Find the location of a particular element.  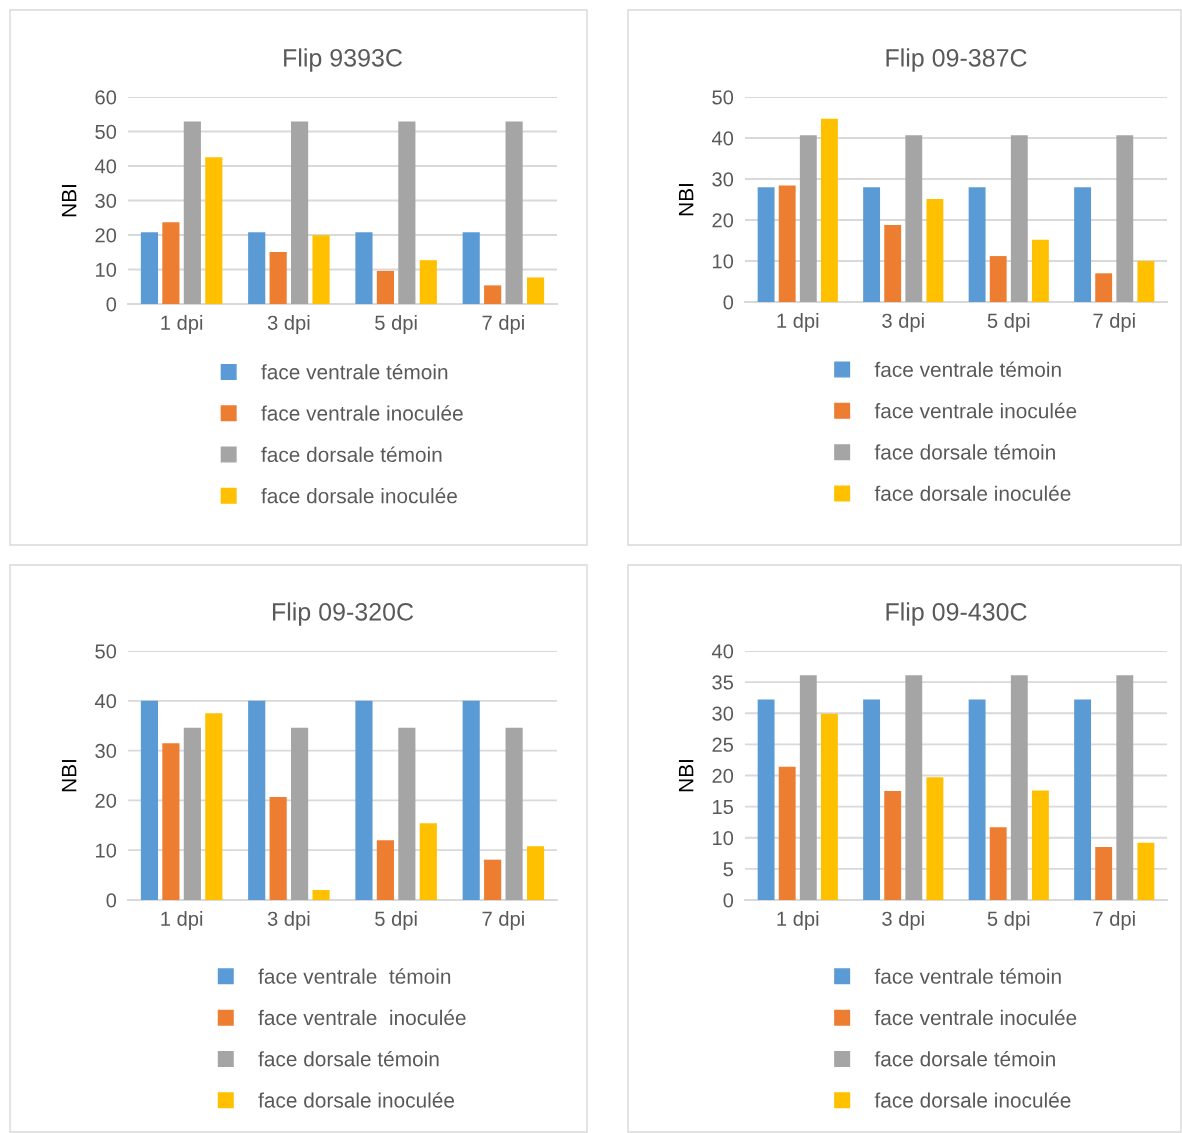

chart-title: Flip 9393C is located at coordinates (343, 60).